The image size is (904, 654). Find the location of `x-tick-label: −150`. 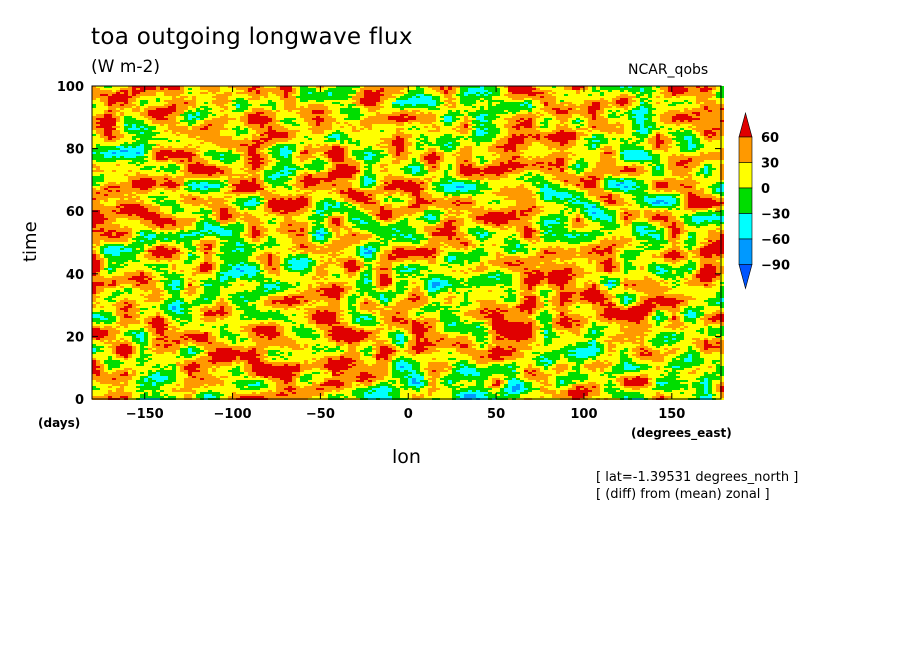

x-tick-label: −150 is located at coordinates (145, 414).